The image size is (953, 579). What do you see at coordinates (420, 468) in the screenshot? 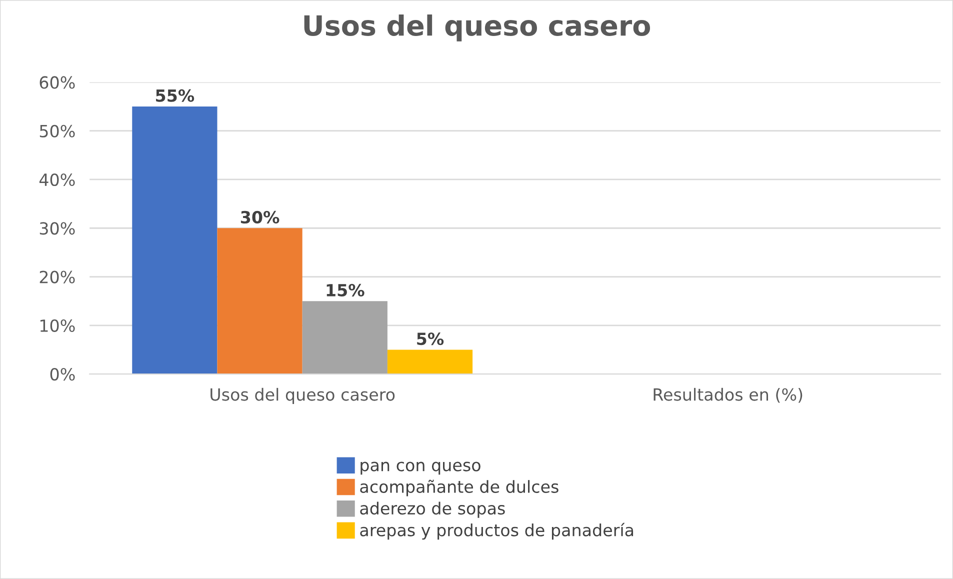
I see `legend-label: pan con queso` at bounding box center [420, 468].